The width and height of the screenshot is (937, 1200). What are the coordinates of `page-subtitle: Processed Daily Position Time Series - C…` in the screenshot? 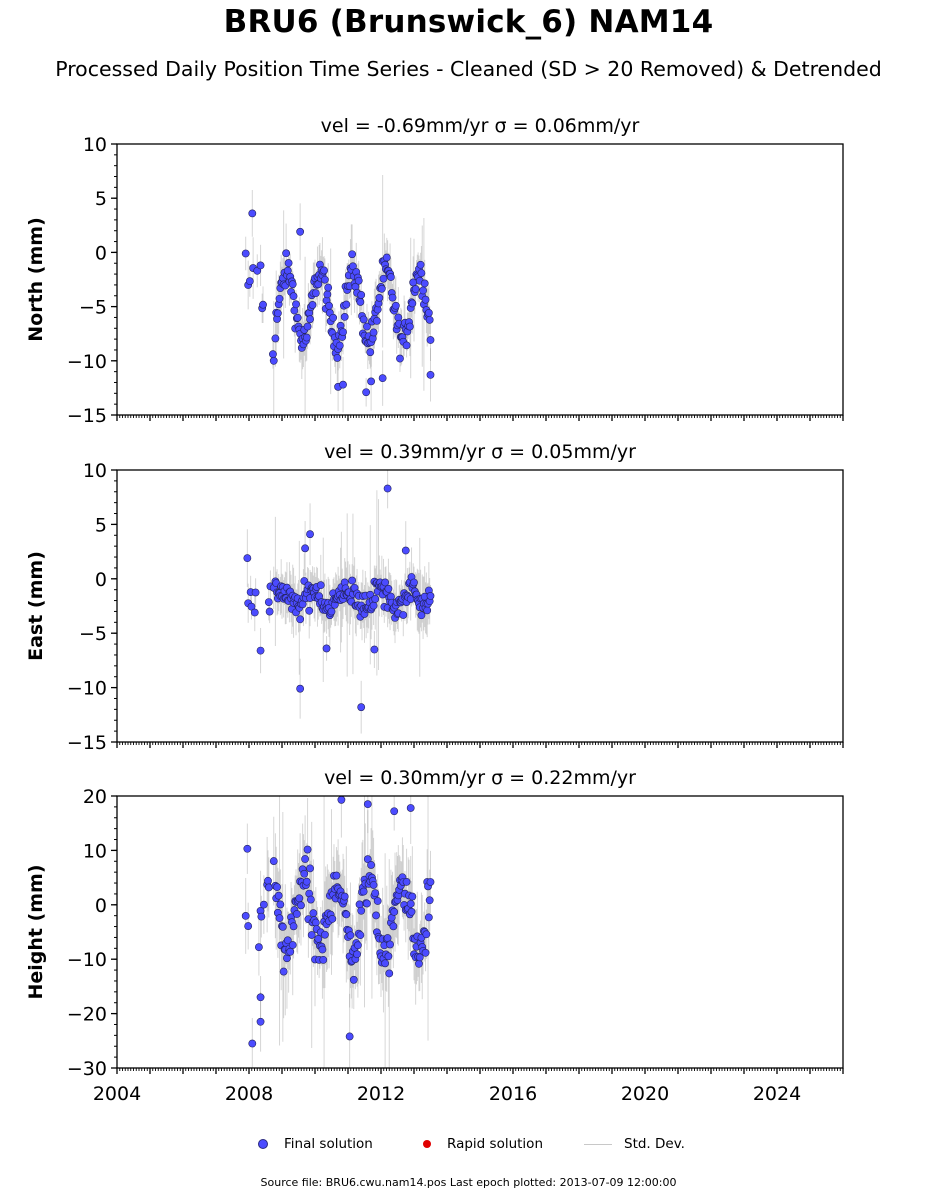 It's located at (468, 69).